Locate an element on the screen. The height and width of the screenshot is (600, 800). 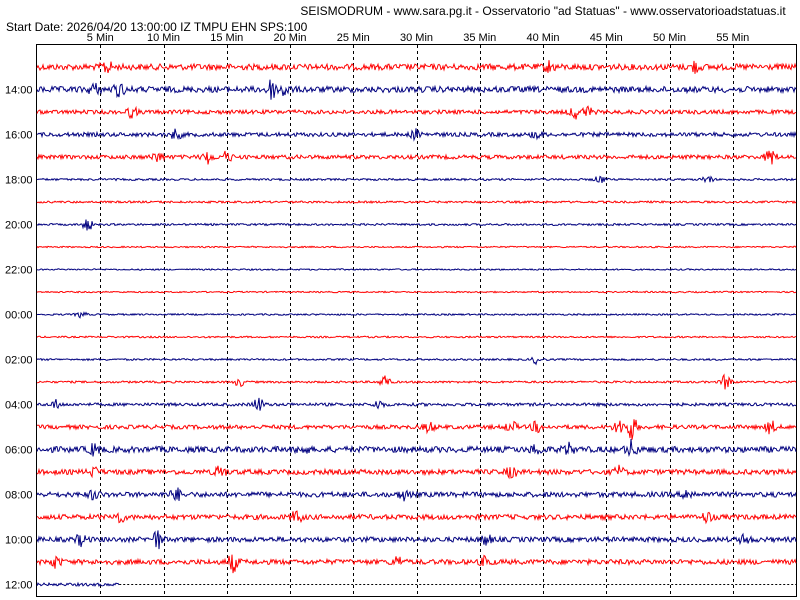
hour-label: 12:00 is located at coordinates (19, 586).